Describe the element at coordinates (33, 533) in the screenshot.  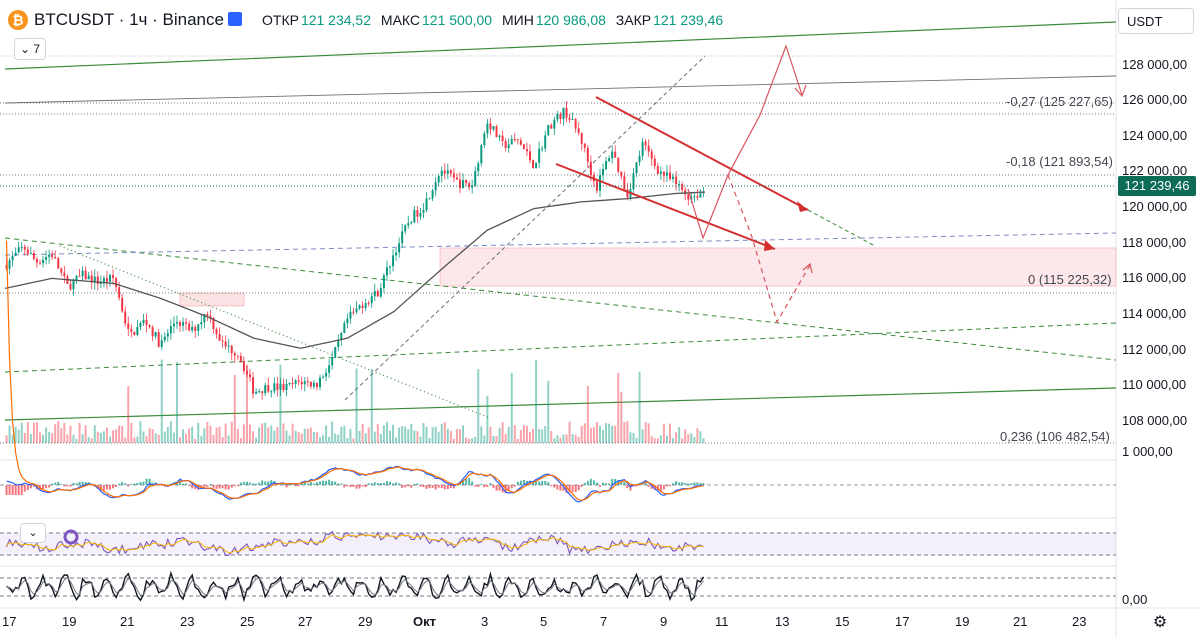
I see `pane-collapse-button: ⌄` at that location.